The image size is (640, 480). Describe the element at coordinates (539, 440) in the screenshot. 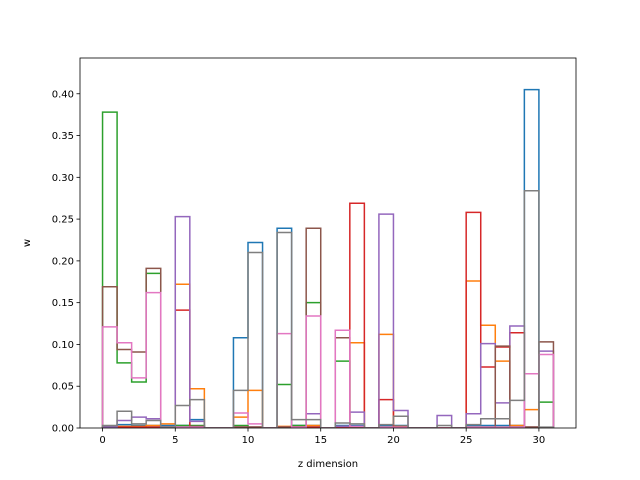

I see `x-tick-label: 30` at that location.